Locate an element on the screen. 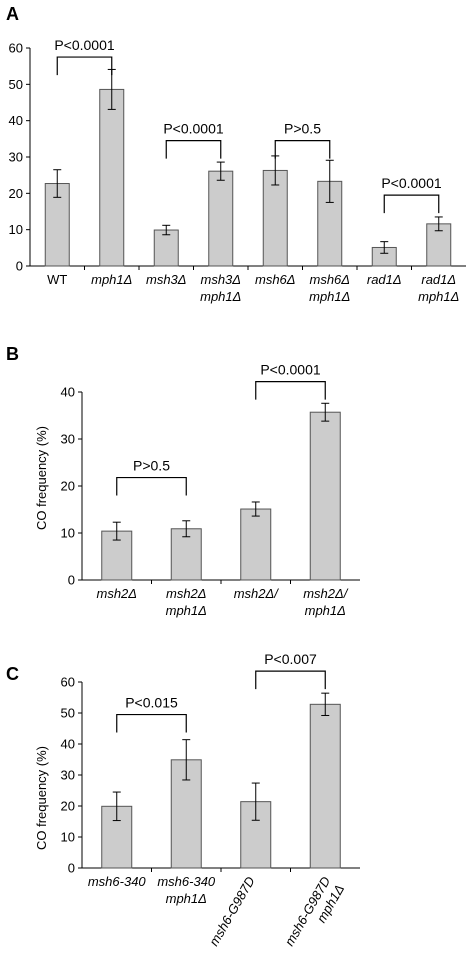 This screenshot has height=962, width=476. panel-b-y-axis-label: CO frequency (%) is located at coordinates (41, 478).